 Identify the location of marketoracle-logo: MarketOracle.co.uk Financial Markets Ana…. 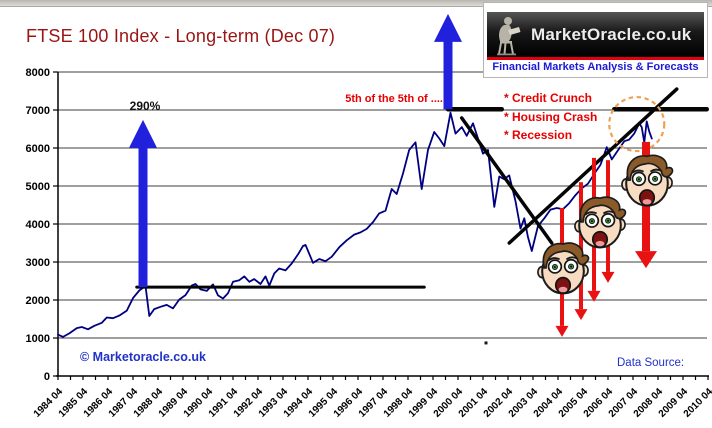
(595, 40).